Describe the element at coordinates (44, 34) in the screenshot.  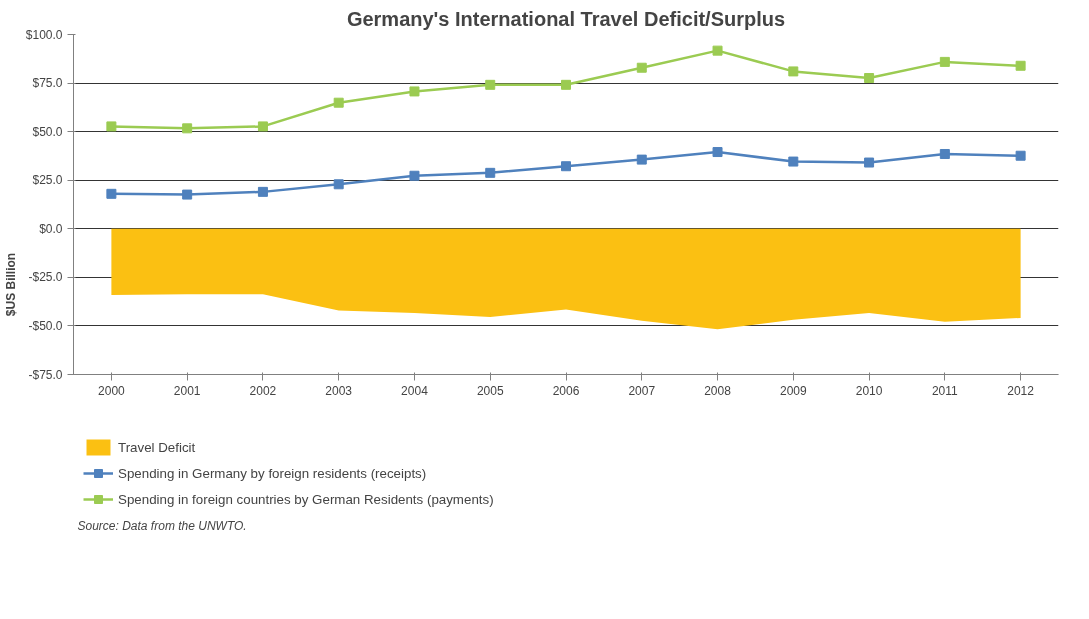
I see `y-tick-label: $100.0` at that location.